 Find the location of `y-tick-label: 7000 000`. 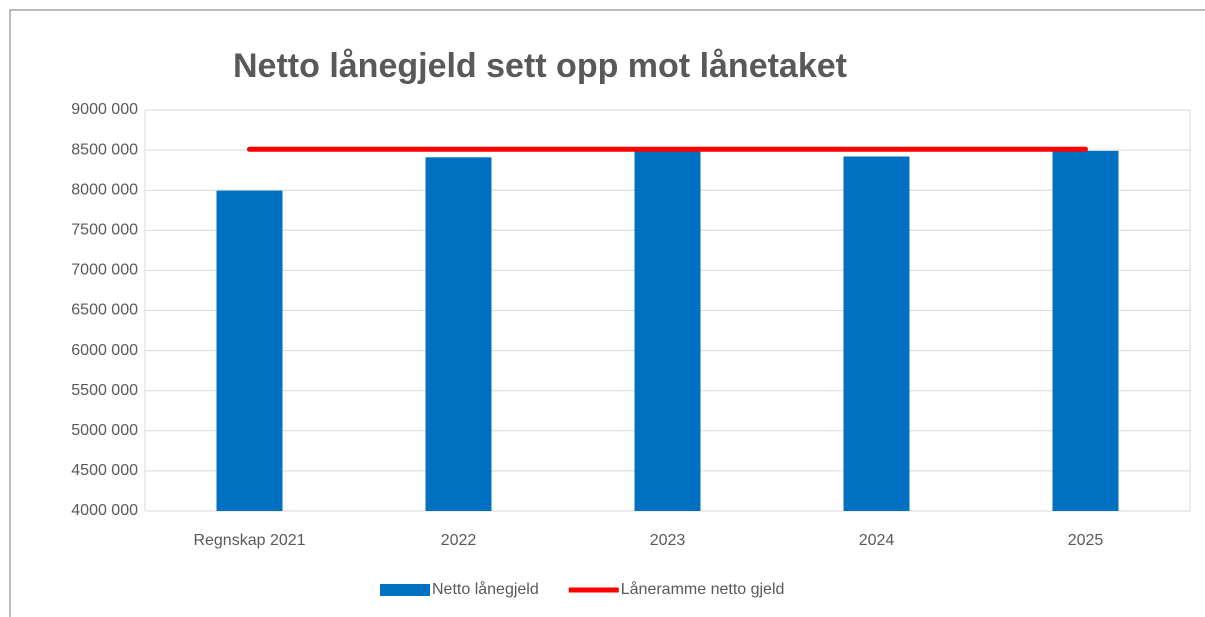

y-tick-label: 7000 000 is located at coordinates (104, 270).